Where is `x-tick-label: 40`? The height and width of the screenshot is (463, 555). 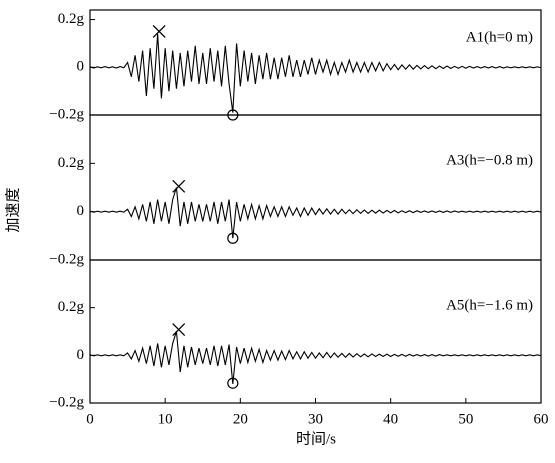
x-tick-label: 40 is located at coordinates (390, 419).